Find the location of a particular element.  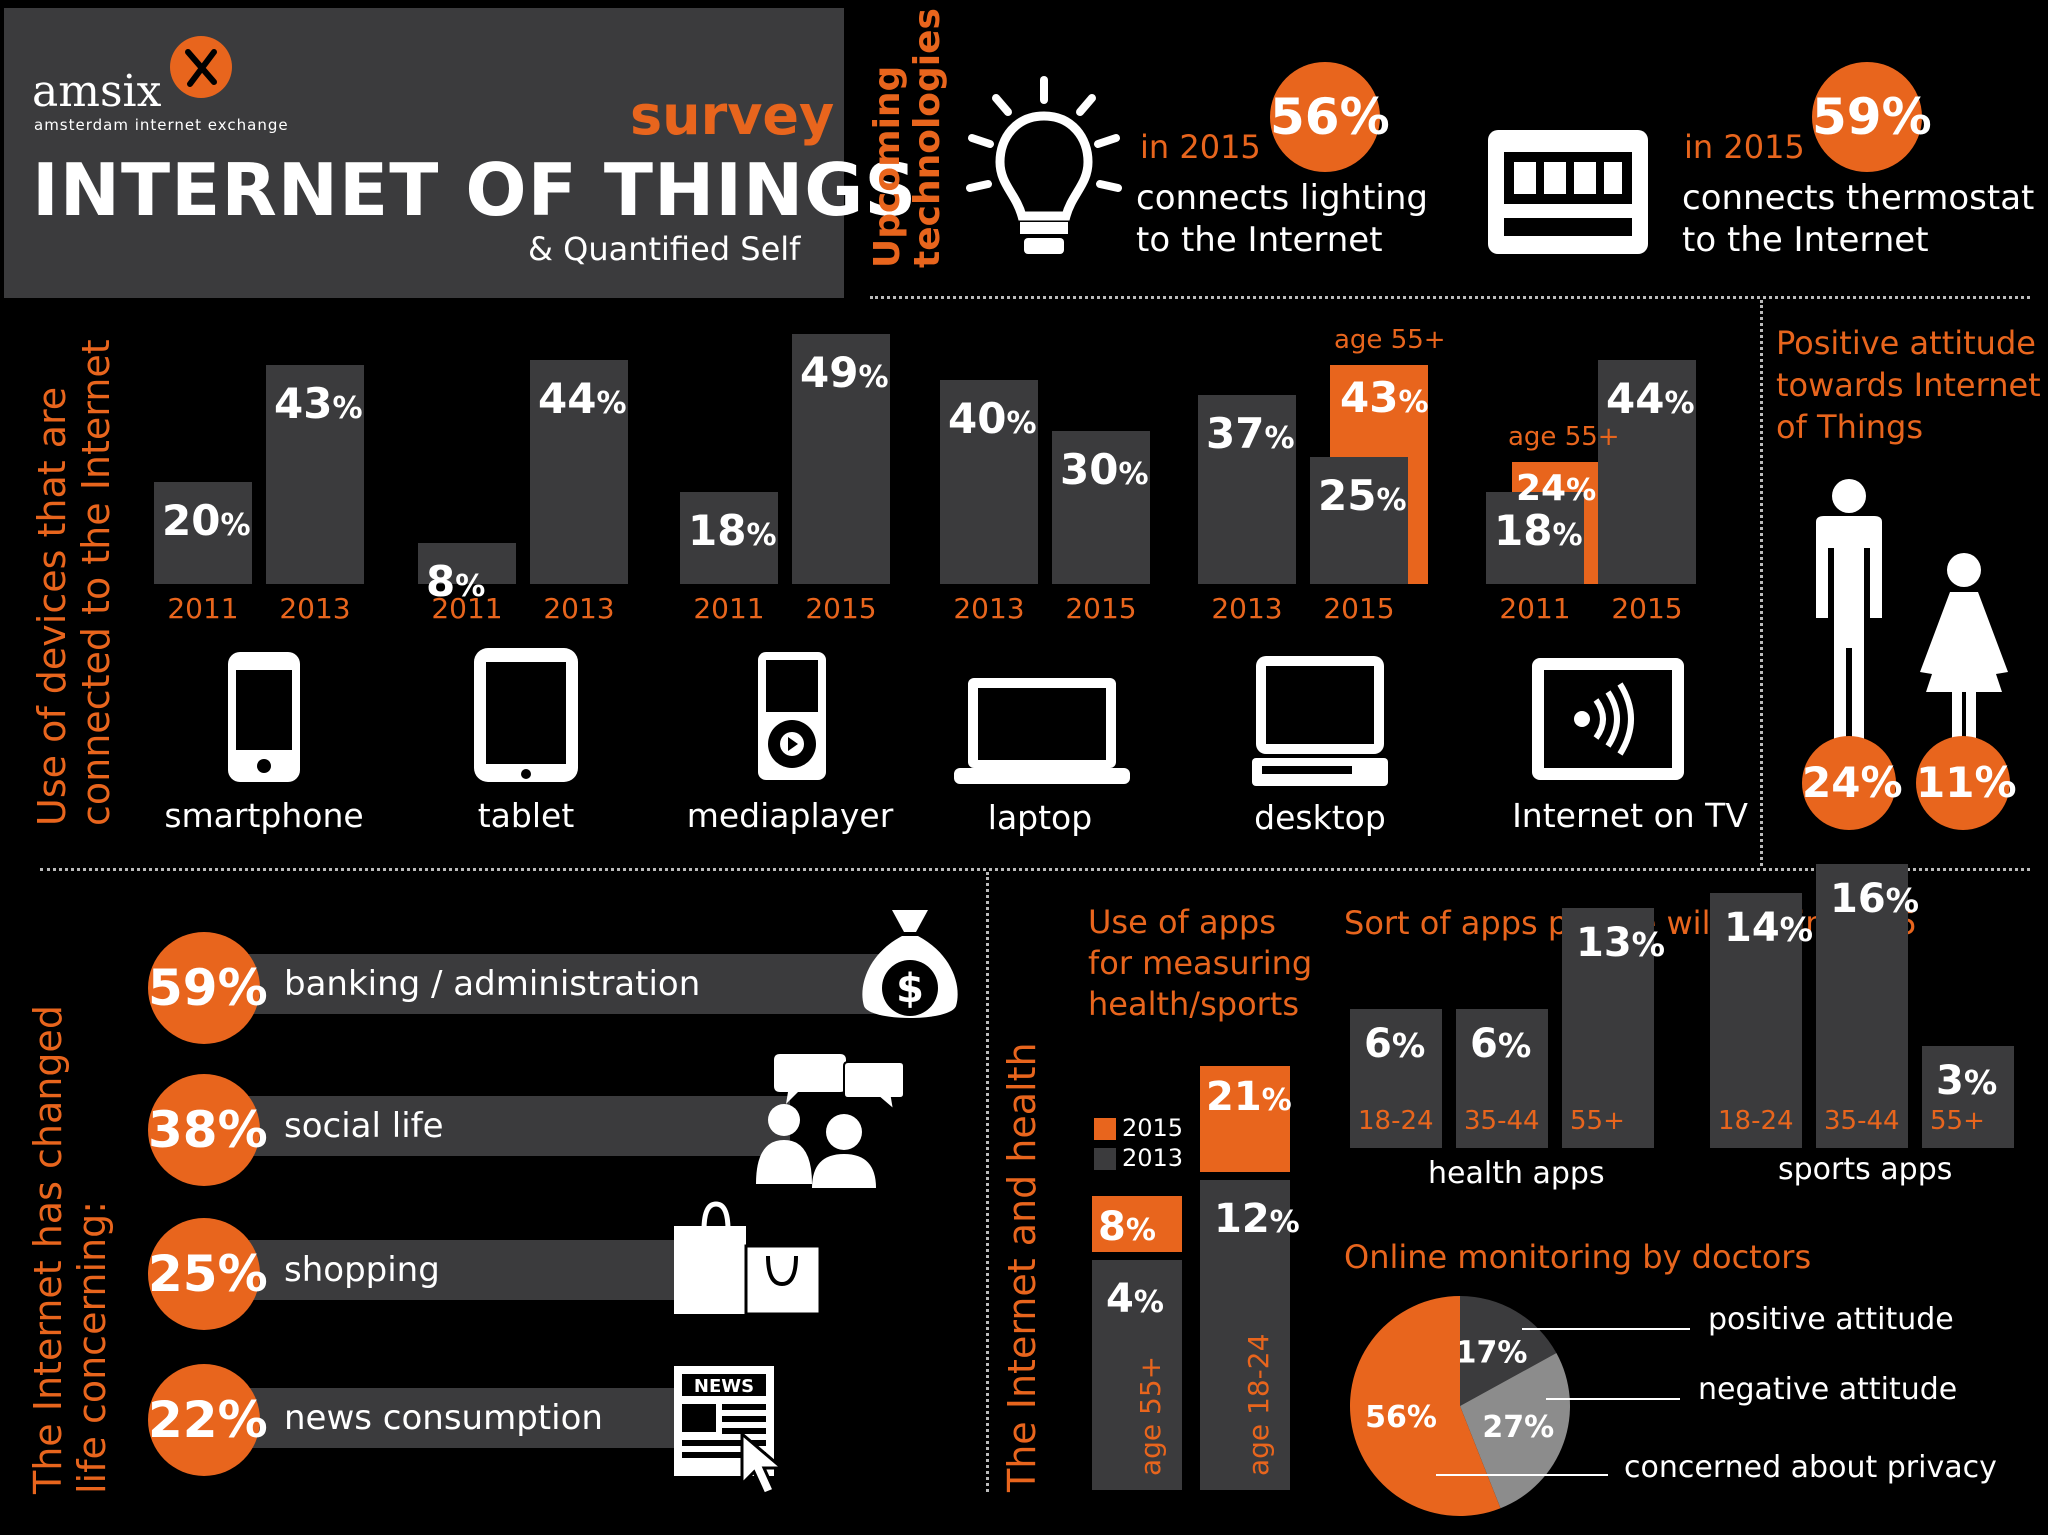

mediaplayer-icon is located at coordinates (792, 716).